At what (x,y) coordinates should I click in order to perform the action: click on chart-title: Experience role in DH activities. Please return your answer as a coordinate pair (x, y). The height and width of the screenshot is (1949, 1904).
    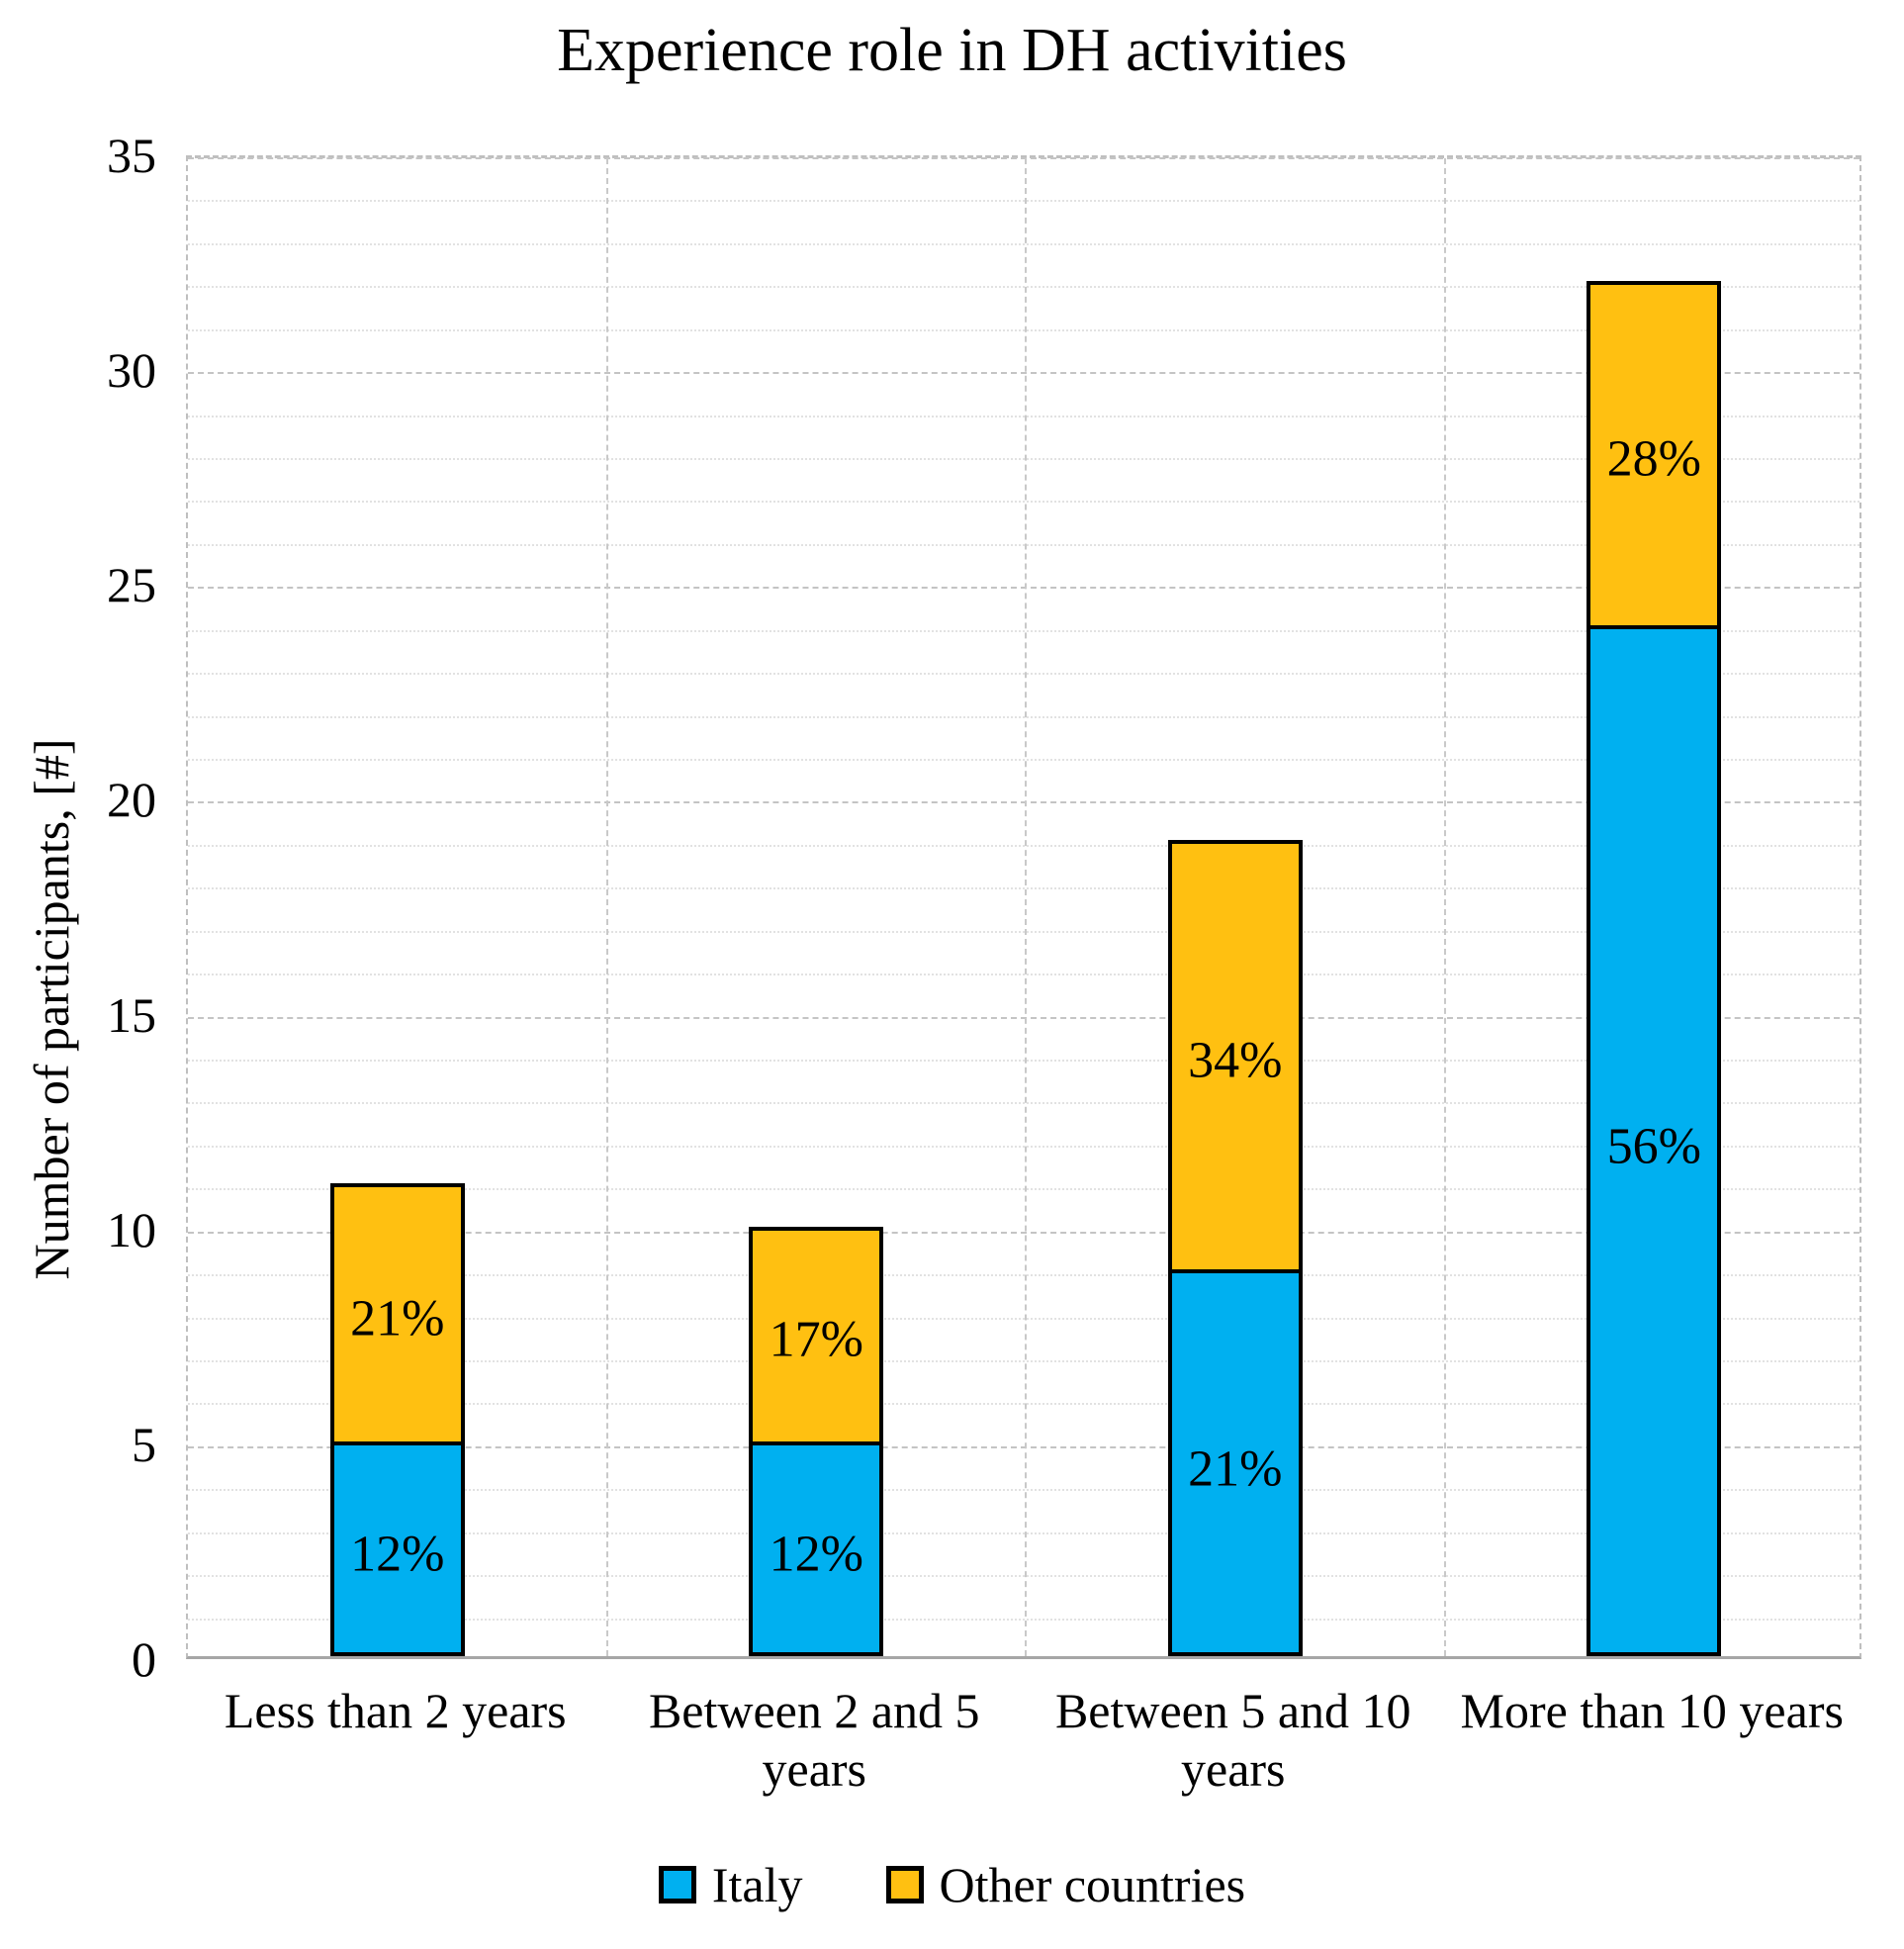
    Looking at the image, I should click on (952, 50).